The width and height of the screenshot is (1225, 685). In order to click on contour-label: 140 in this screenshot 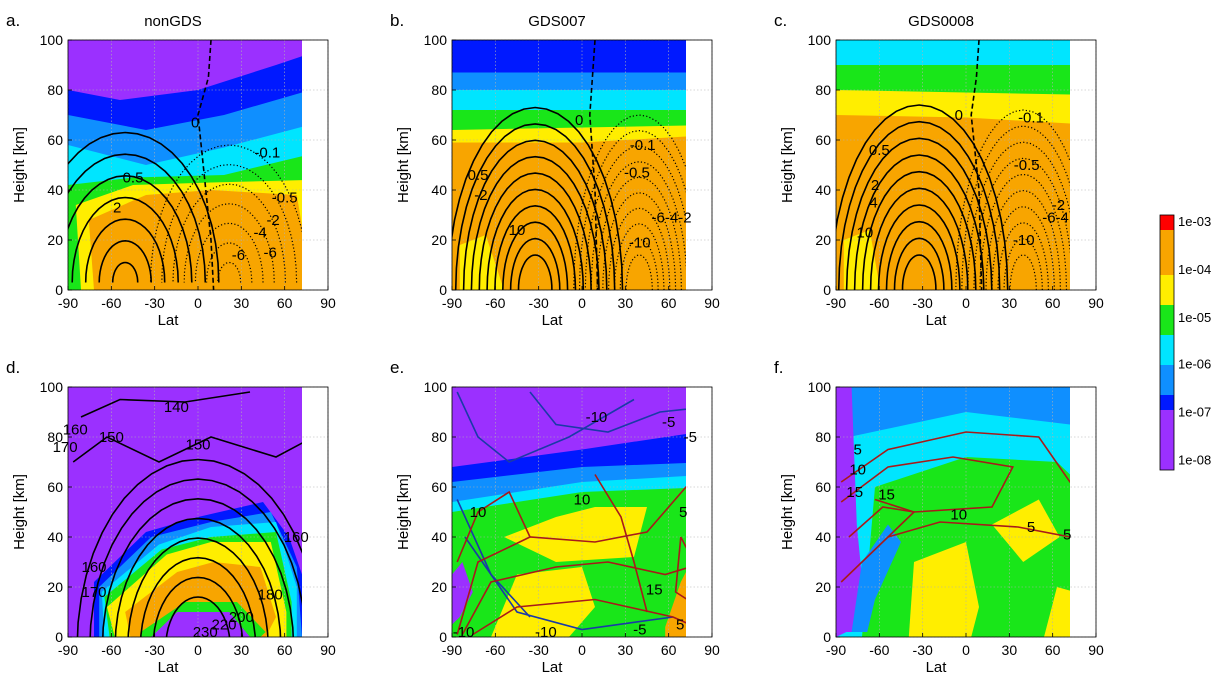, I will do `click(176, 407)`.